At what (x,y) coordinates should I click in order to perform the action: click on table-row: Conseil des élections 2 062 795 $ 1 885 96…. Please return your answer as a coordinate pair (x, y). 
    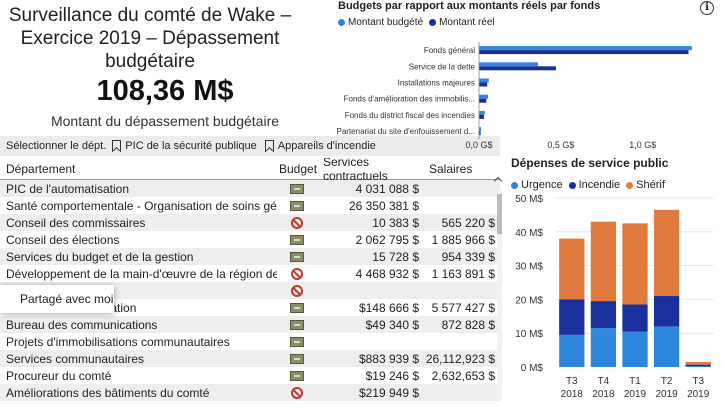
    Looking at the image, I should click on (250, 239).